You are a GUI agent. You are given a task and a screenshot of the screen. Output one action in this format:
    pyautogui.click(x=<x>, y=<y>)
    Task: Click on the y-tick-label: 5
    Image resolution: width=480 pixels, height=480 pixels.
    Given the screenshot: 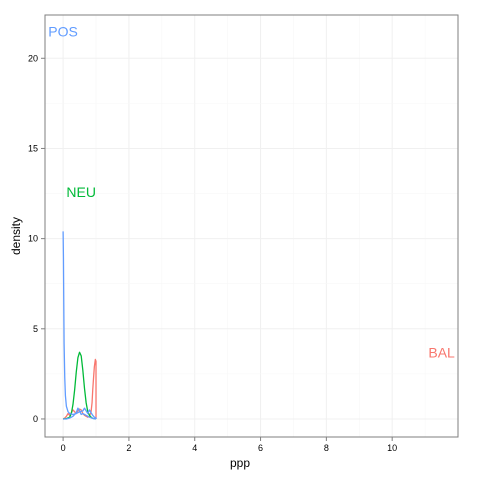 What is the action you would take?
    pyautogui.click(x=35, y=329)
    